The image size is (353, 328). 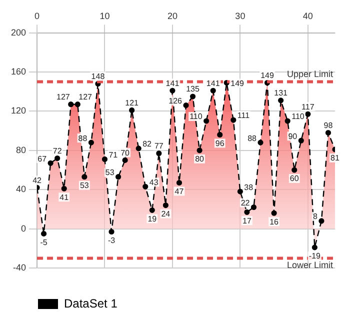 I want to click on data-label: 38, so click(x=249, y=187).